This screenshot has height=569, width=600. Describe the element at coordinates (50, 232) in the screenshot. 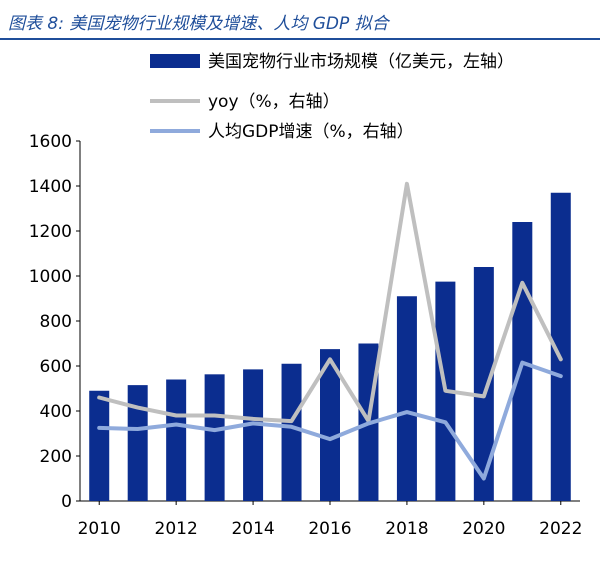

I see `y-tick-label: 1200` at that location.